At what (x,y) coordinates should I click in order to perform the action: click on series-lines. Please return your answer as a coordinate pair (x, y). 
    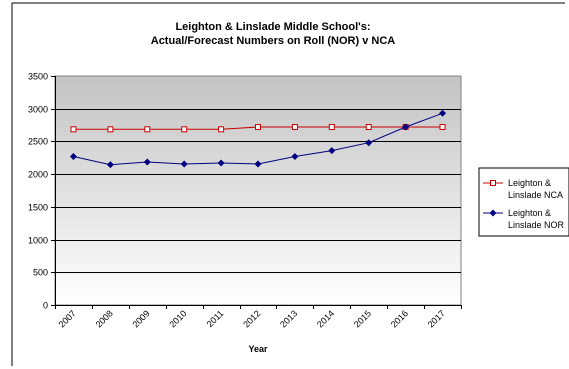
    Looking at the image, I should click on (258, 139).